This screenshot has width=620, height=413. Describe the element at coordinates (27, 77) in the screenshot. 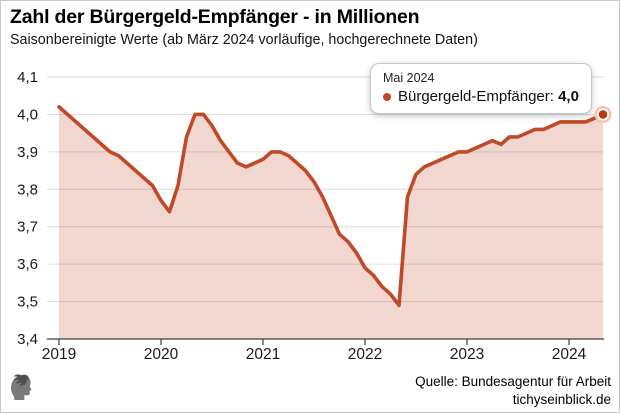

I see `svg-text: 4,1` at that location.